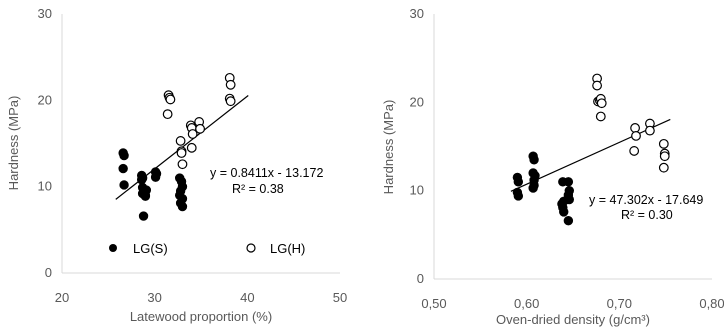 The width and height of the screenshot is (724, 331). Describe the element at coordinates (201, 316) in the screenshot. I see `panel1-x-axis-label: Latewood proportion (%)` at that location.